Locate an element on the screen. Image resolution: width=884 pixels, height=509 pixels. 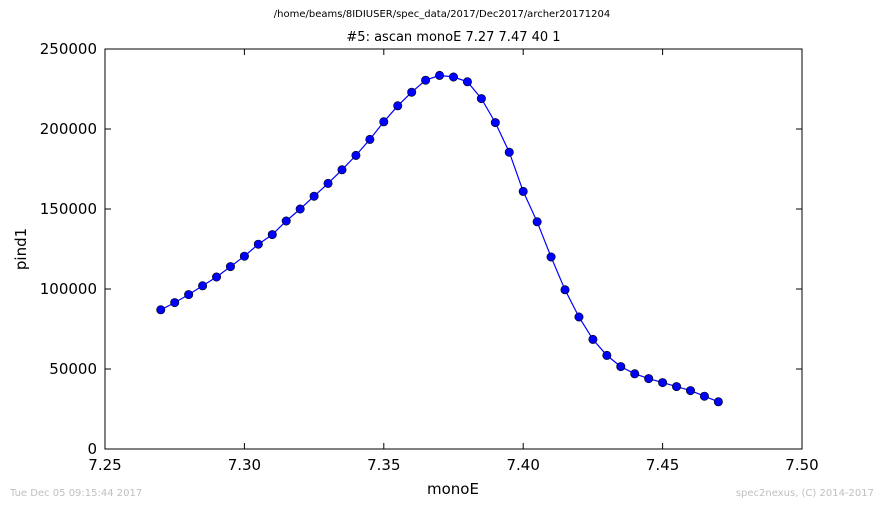
x-tick-label: 7.30 is located at coordinates (244, 465).